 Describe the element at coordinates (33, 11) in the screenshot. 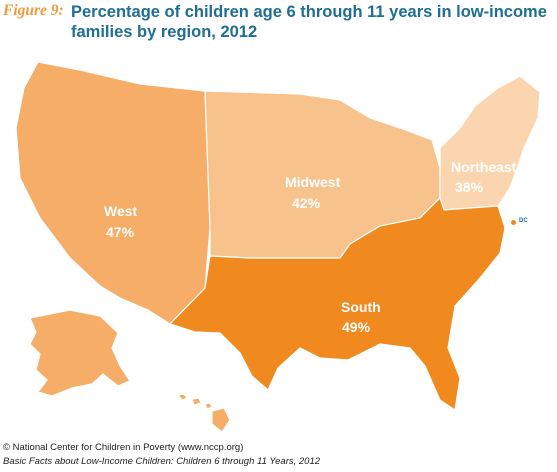

I see `figure-label: Figure 9:` at that location.